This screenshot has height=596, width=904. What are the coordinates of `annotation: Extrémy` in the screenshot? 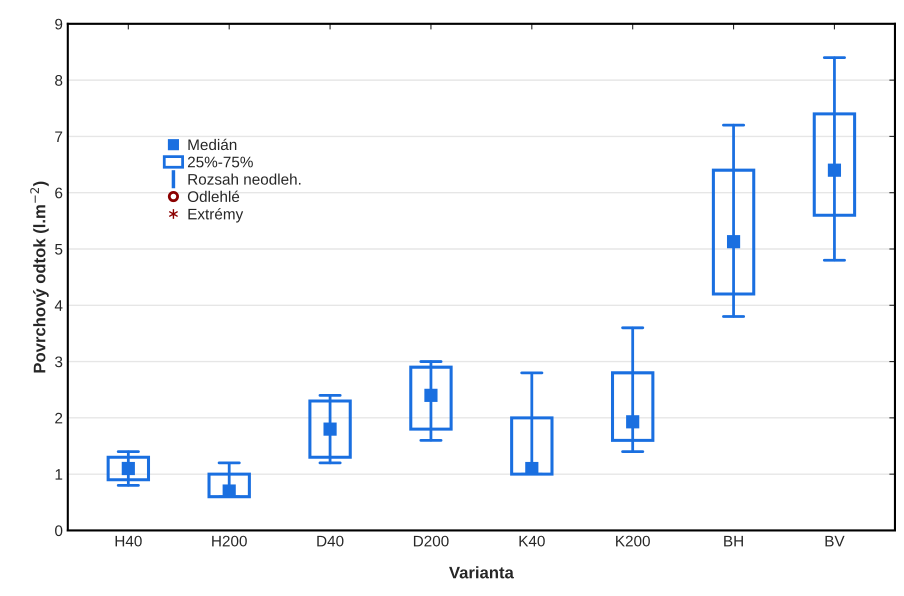 It's located at (216, 215).